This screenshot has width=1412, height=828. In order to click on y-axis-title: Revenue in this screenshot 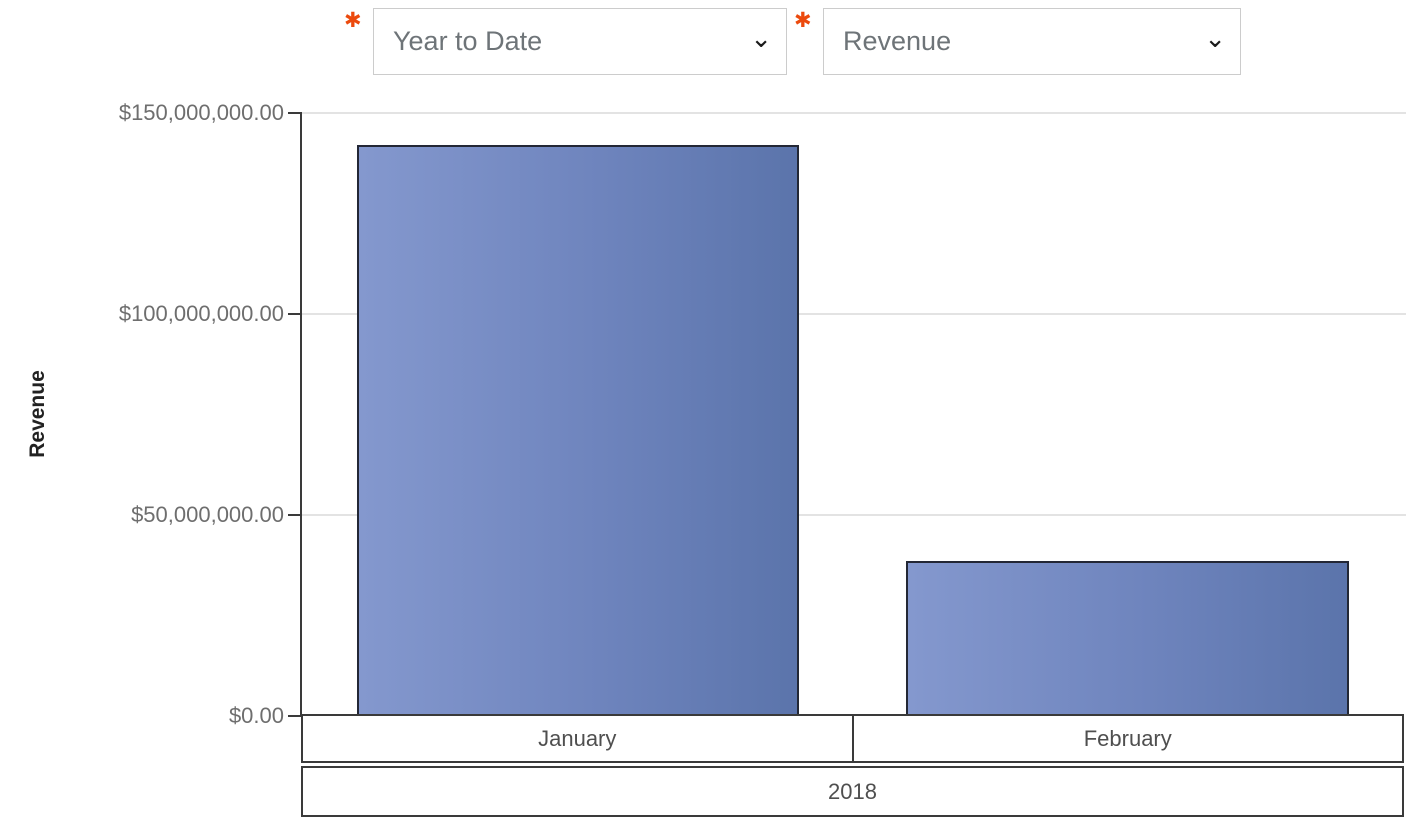, I will do `click(37, 414)`.